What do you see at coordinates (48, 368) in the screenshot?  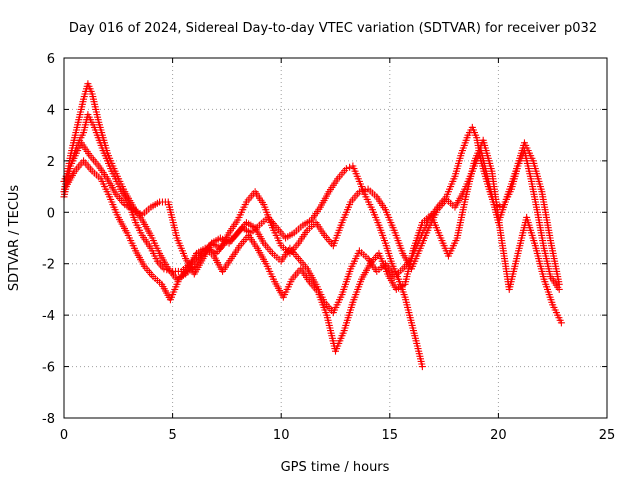 I see `y-tick-label: -6` at bounding box center [48, 368].